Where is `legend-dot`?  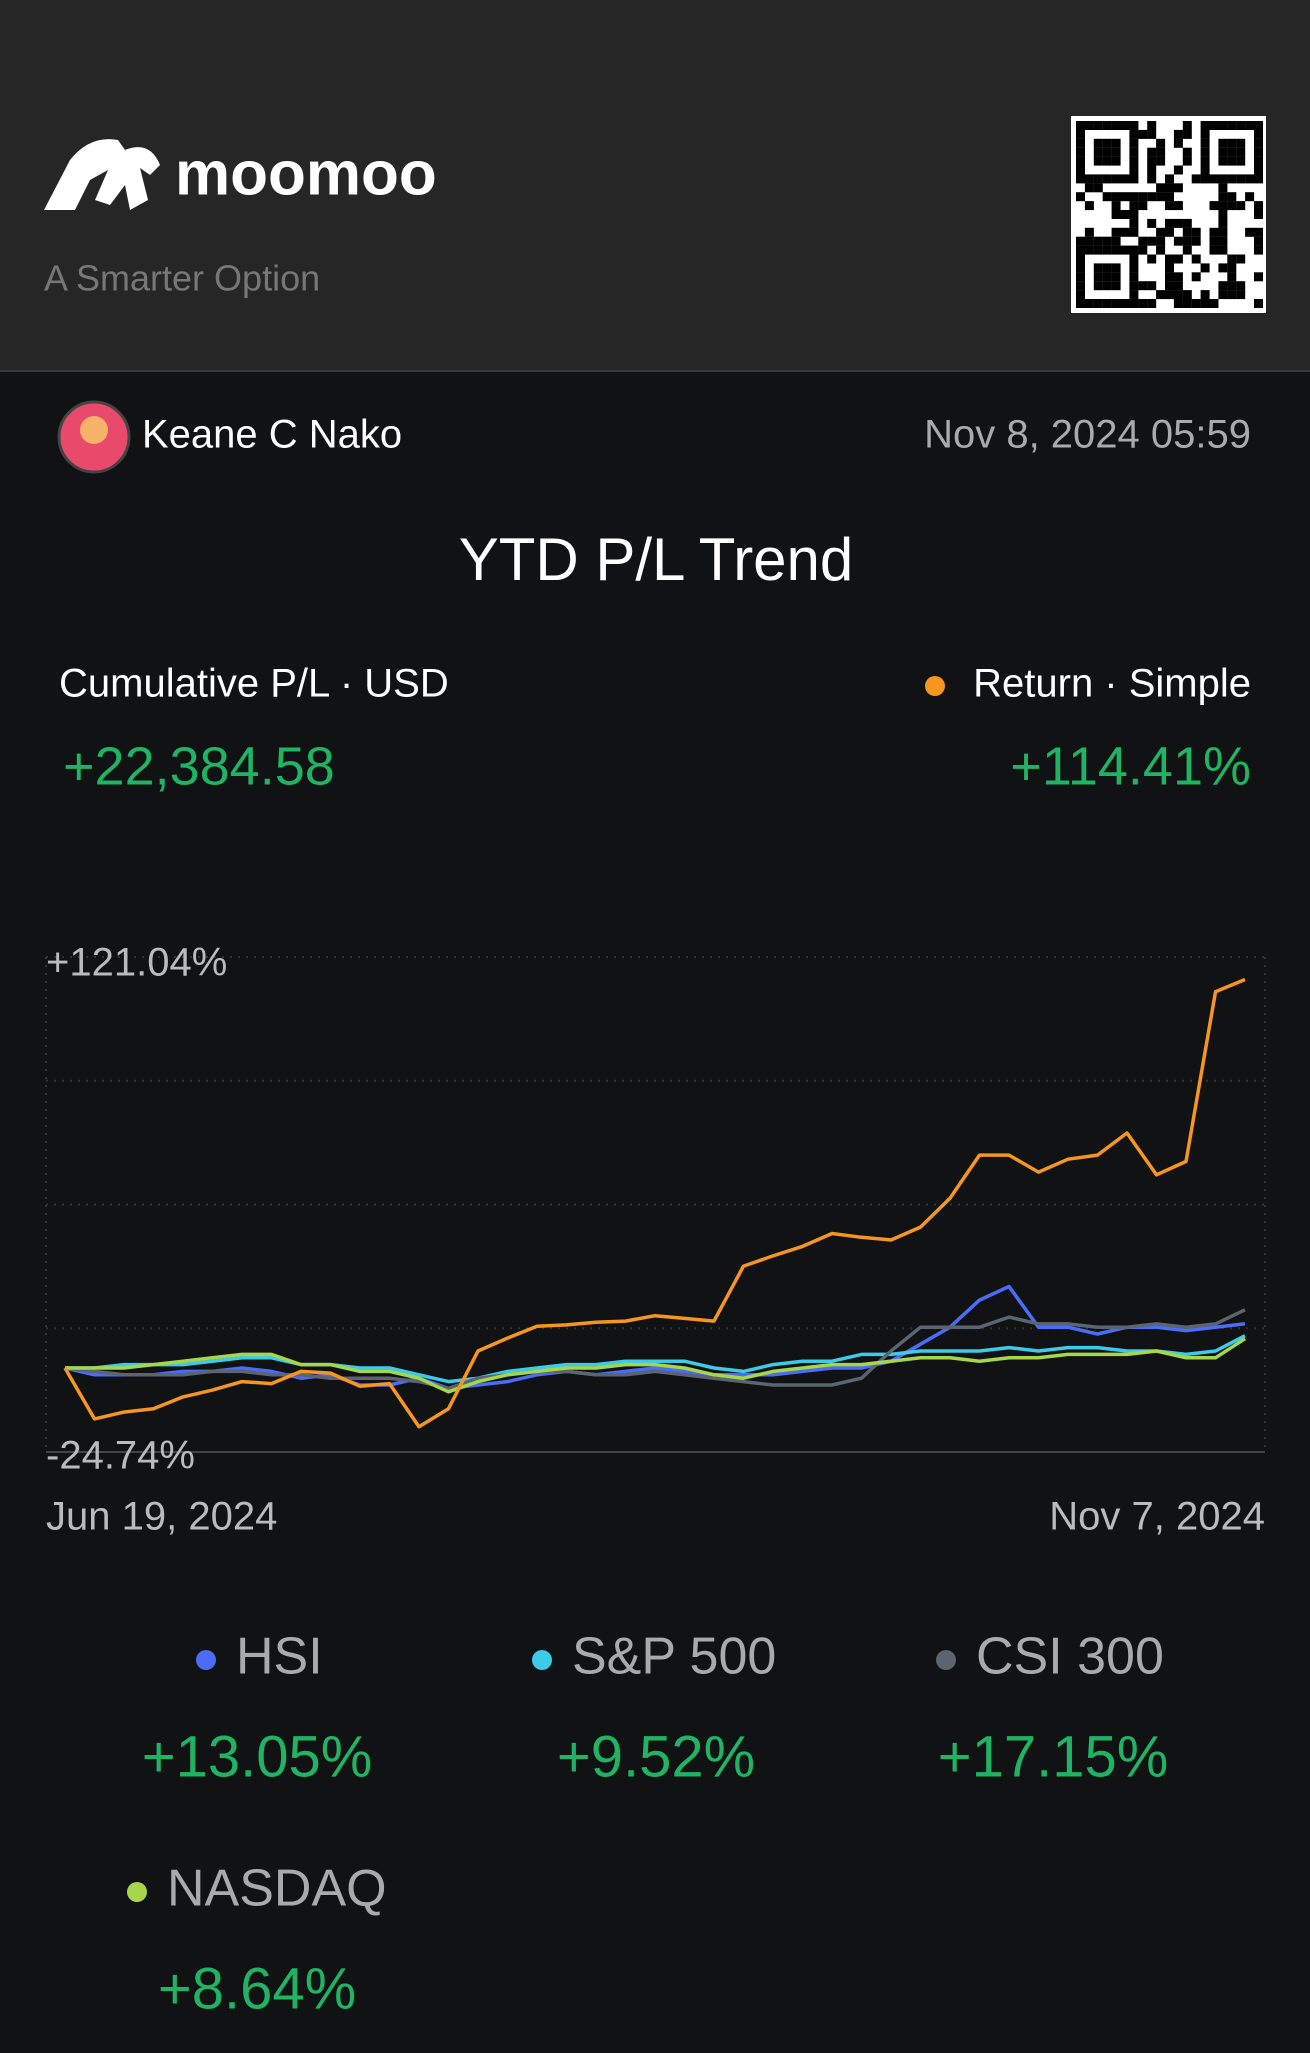
legend-dot is located at coordinates (542, 1660).